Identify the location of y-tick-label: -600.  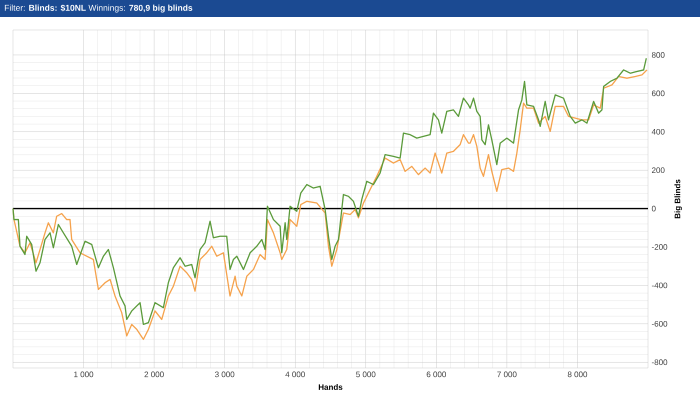
(660, 323).